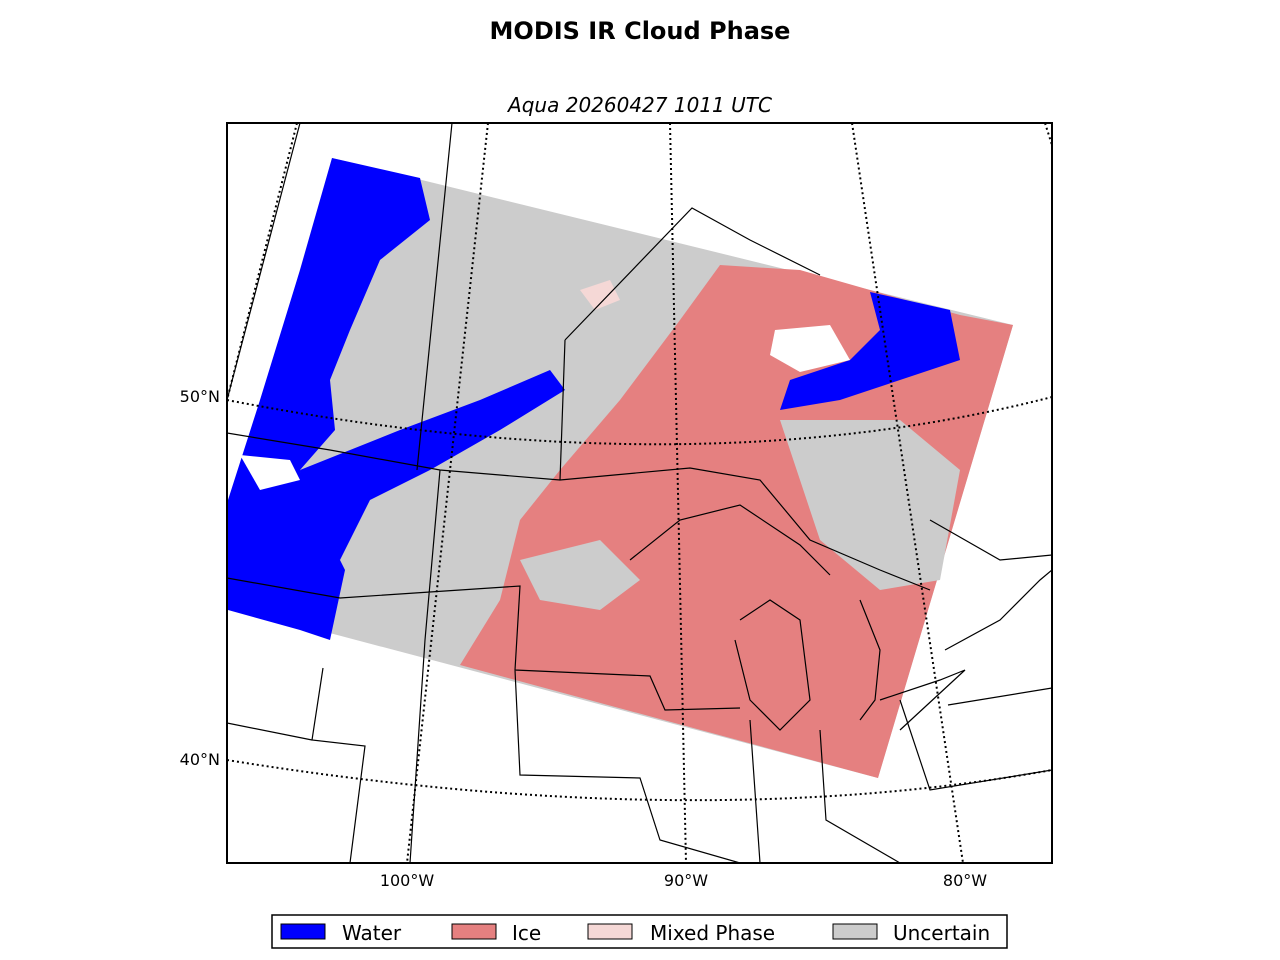 The image size is (1280, 960). I want to click on title: MODIS IR Cloud Phase, so click(640, 31).